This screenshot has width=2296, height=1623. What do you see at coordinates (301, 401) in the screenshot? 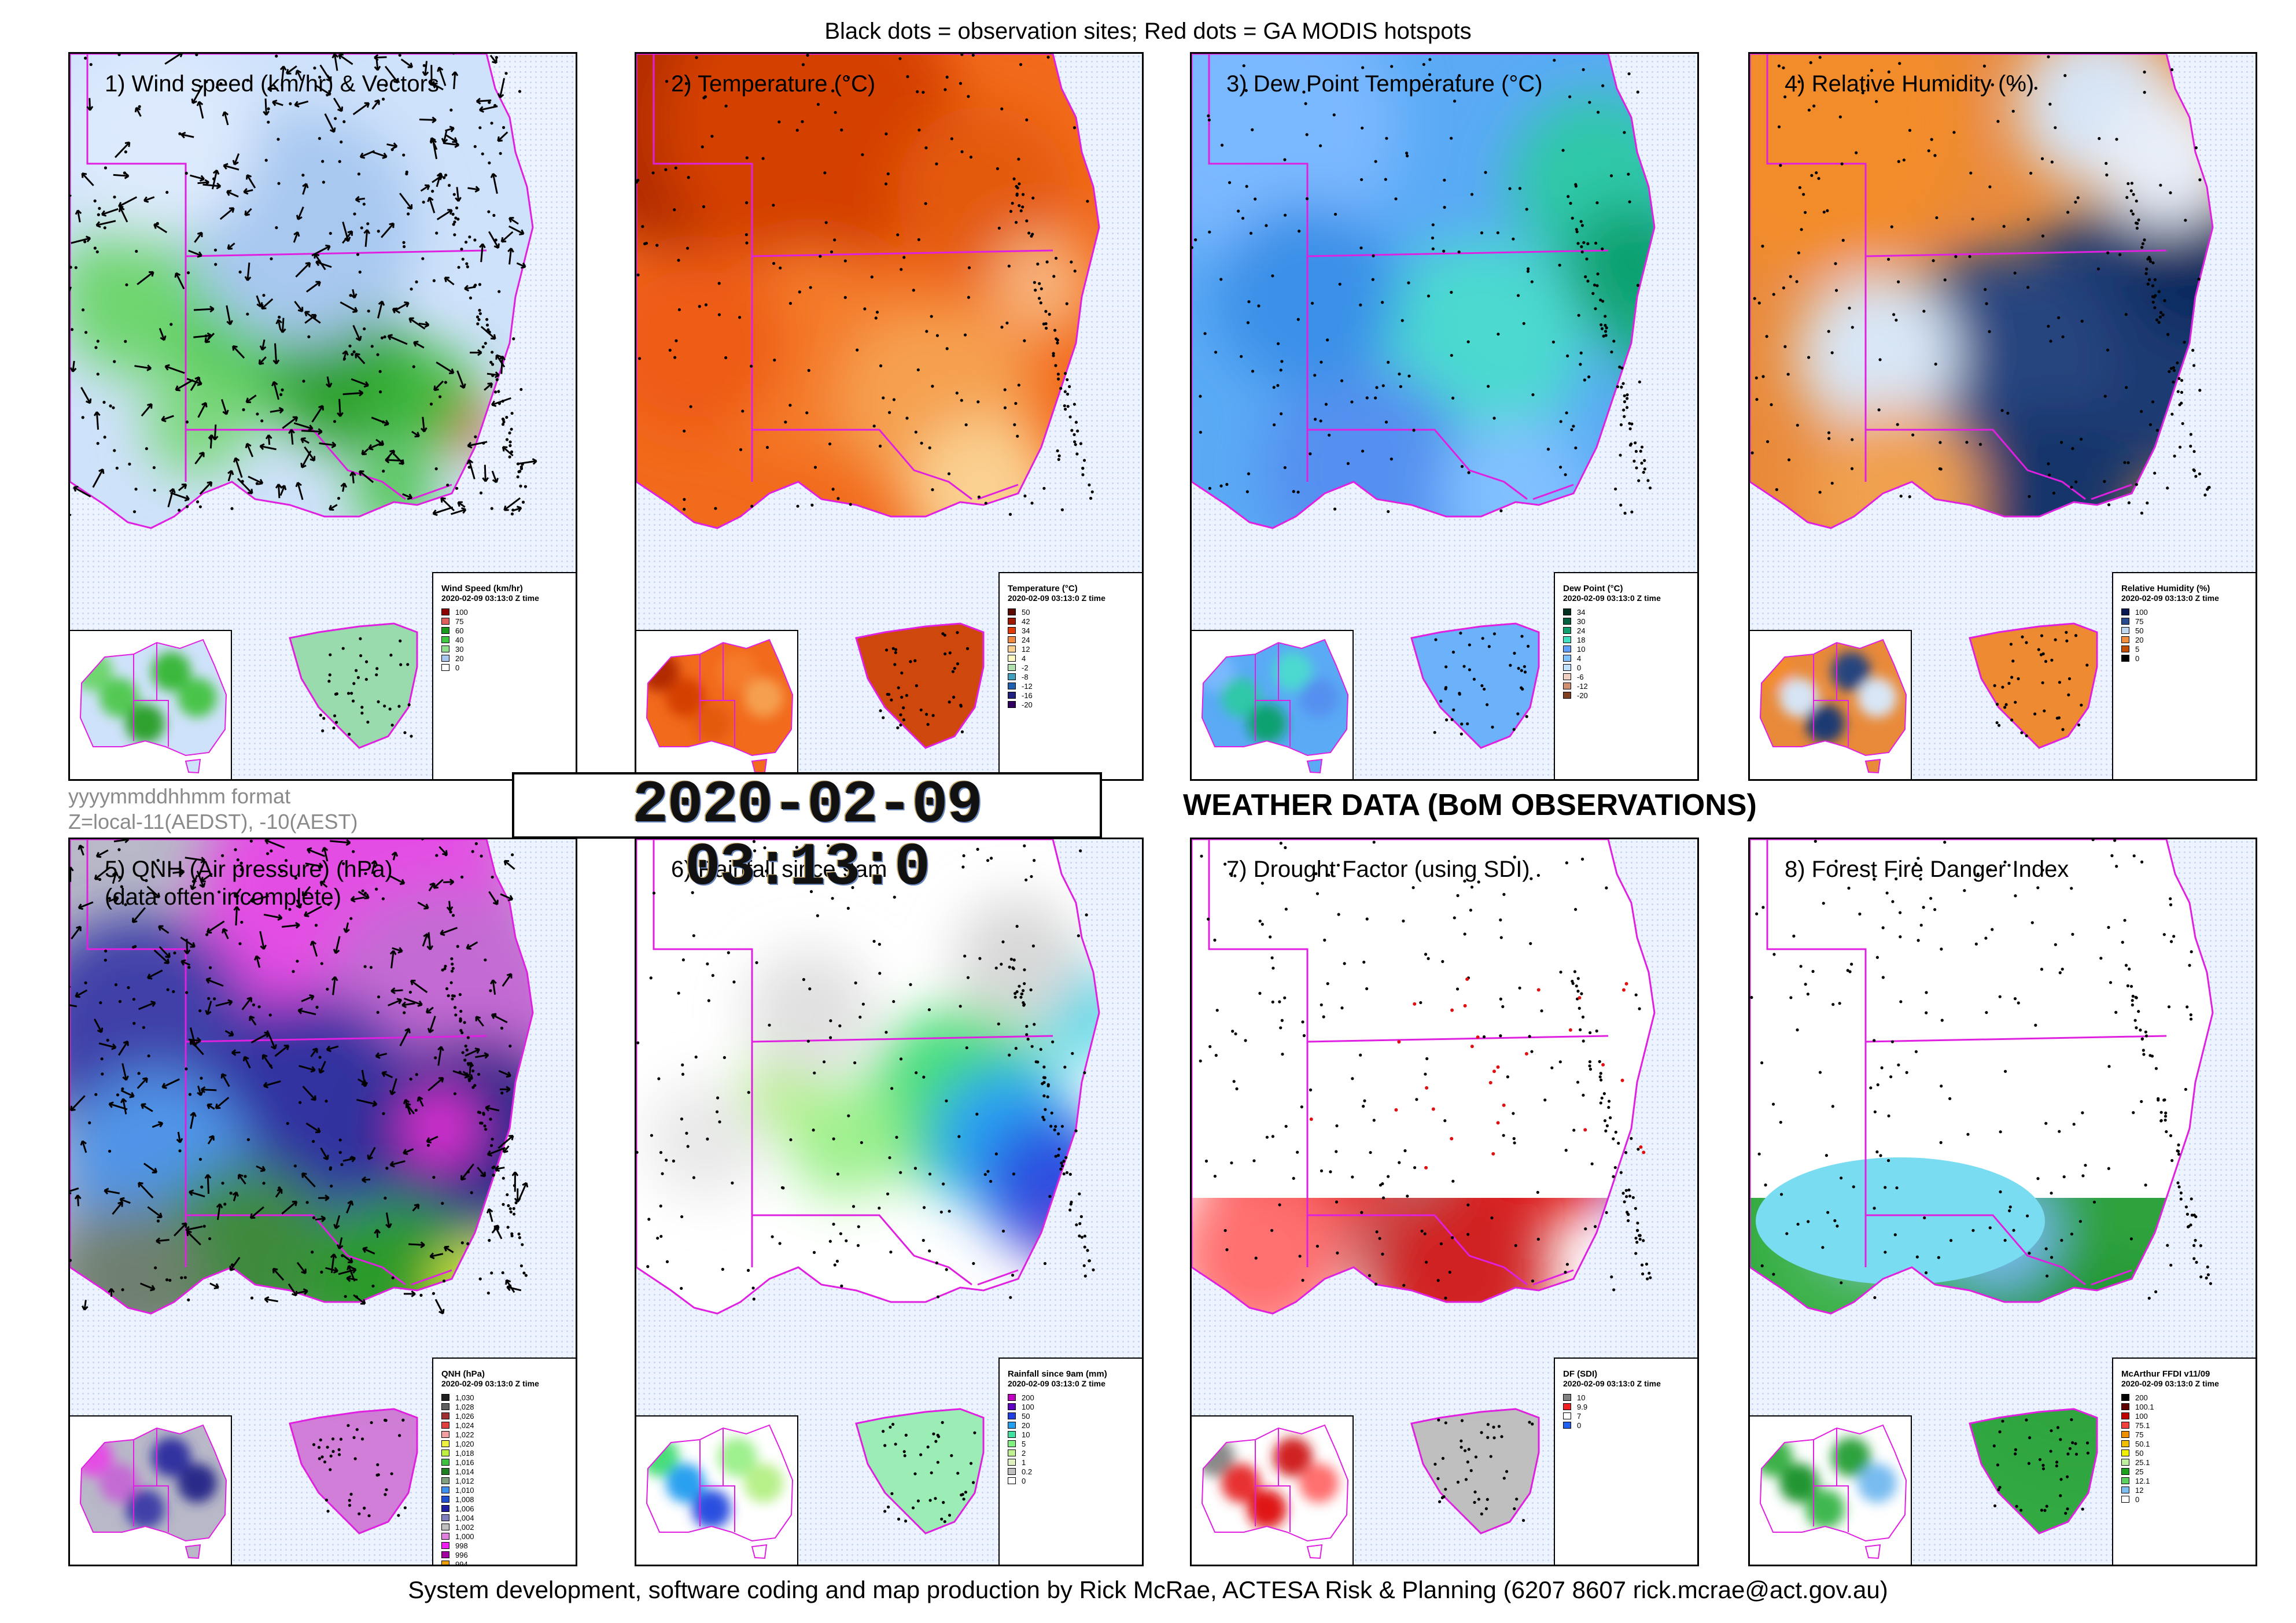
I see `colour-field` at bounding box center [301, 401].